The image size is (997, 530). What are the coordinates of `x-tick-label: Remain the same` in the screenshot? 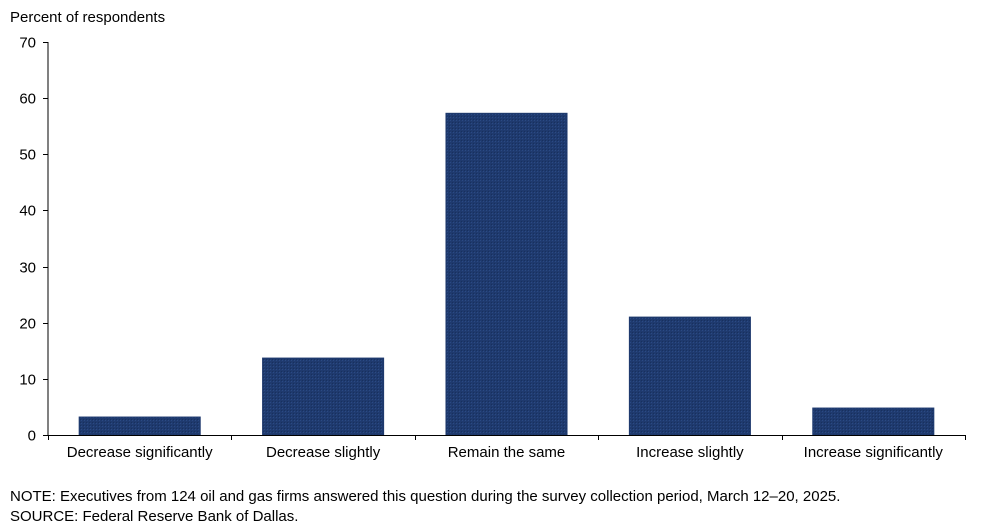 It's located at (507, 452).